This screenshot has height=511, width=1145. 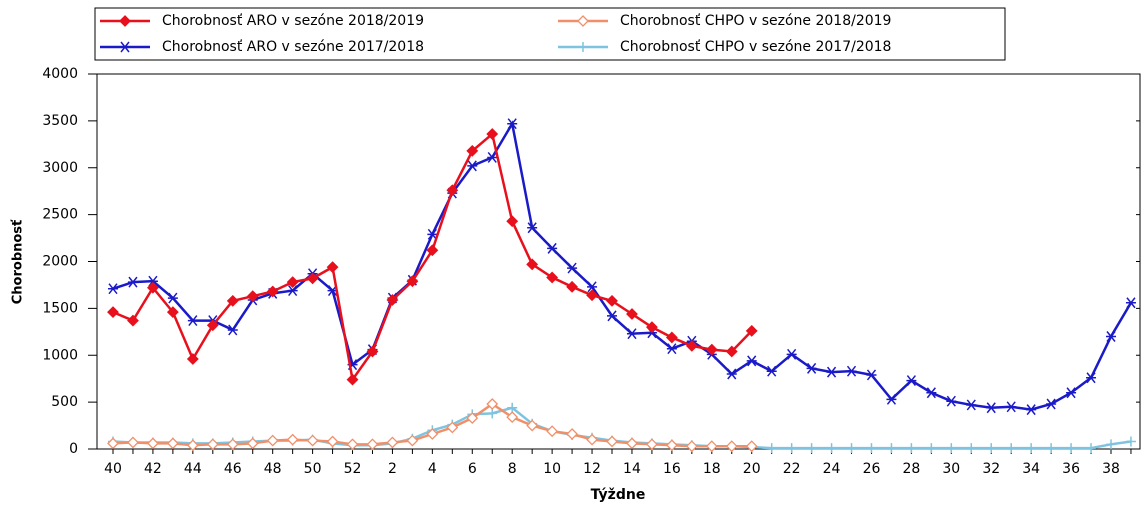 What do you see at coordinates (233, 469) in the screenshot?
I see `x-tick-label: 46` at bounding box center [233, 469].